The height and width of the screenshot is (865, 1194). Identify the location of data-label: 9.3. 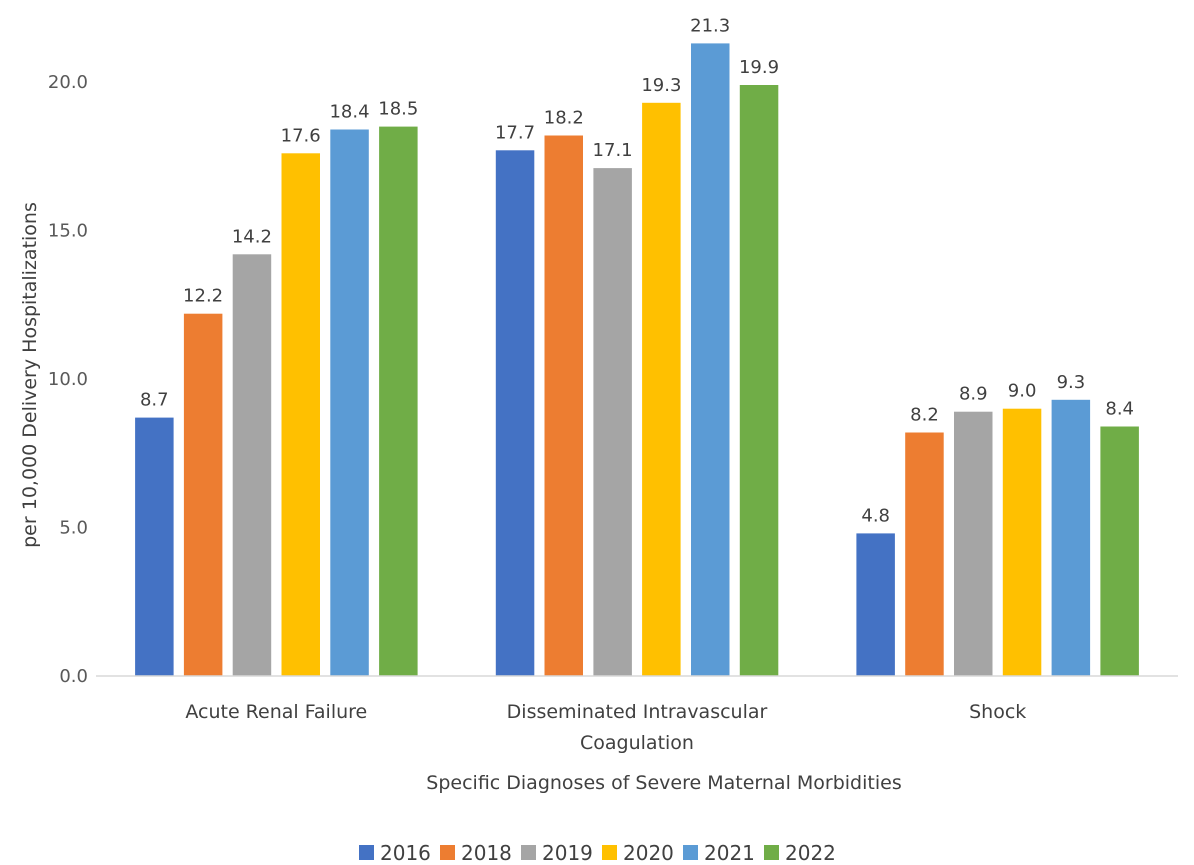
(1071, 382).